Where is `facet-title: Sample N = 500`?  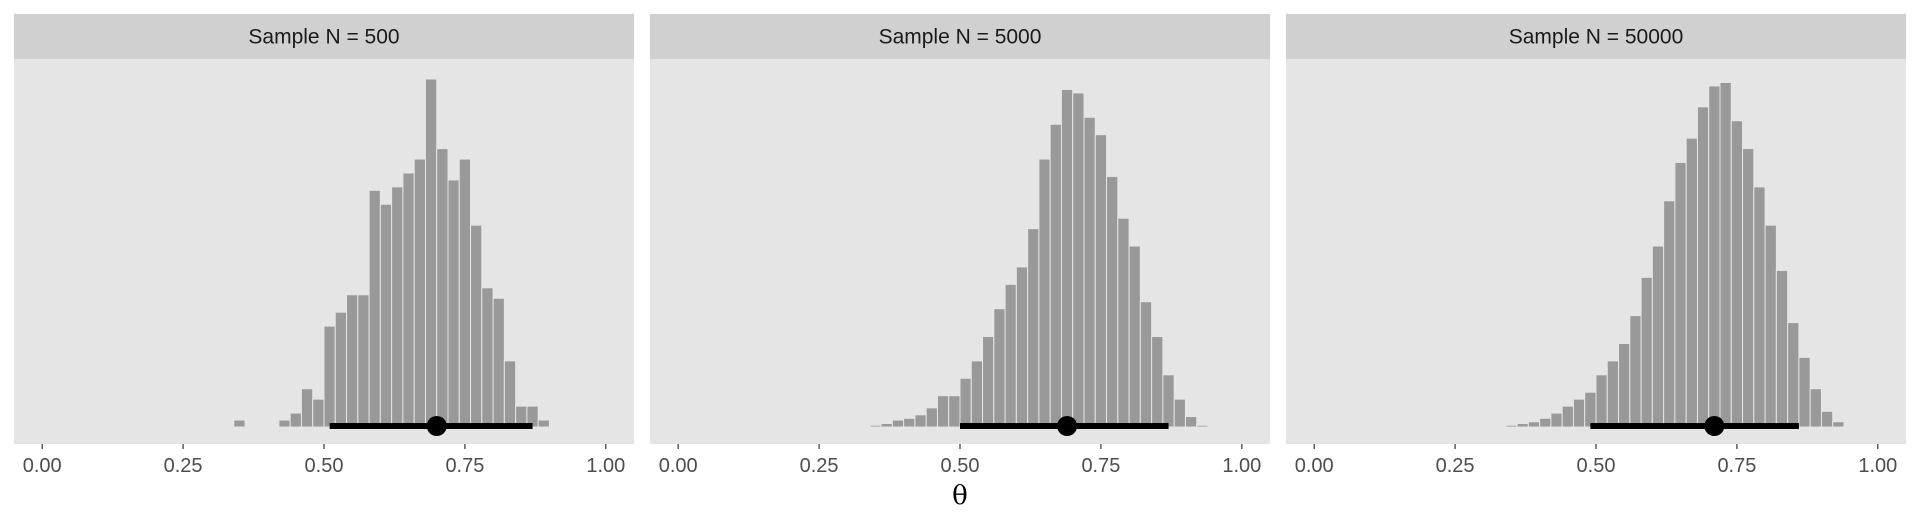
facet-title: Sample N = 500 is located at coordinates (323, 37).